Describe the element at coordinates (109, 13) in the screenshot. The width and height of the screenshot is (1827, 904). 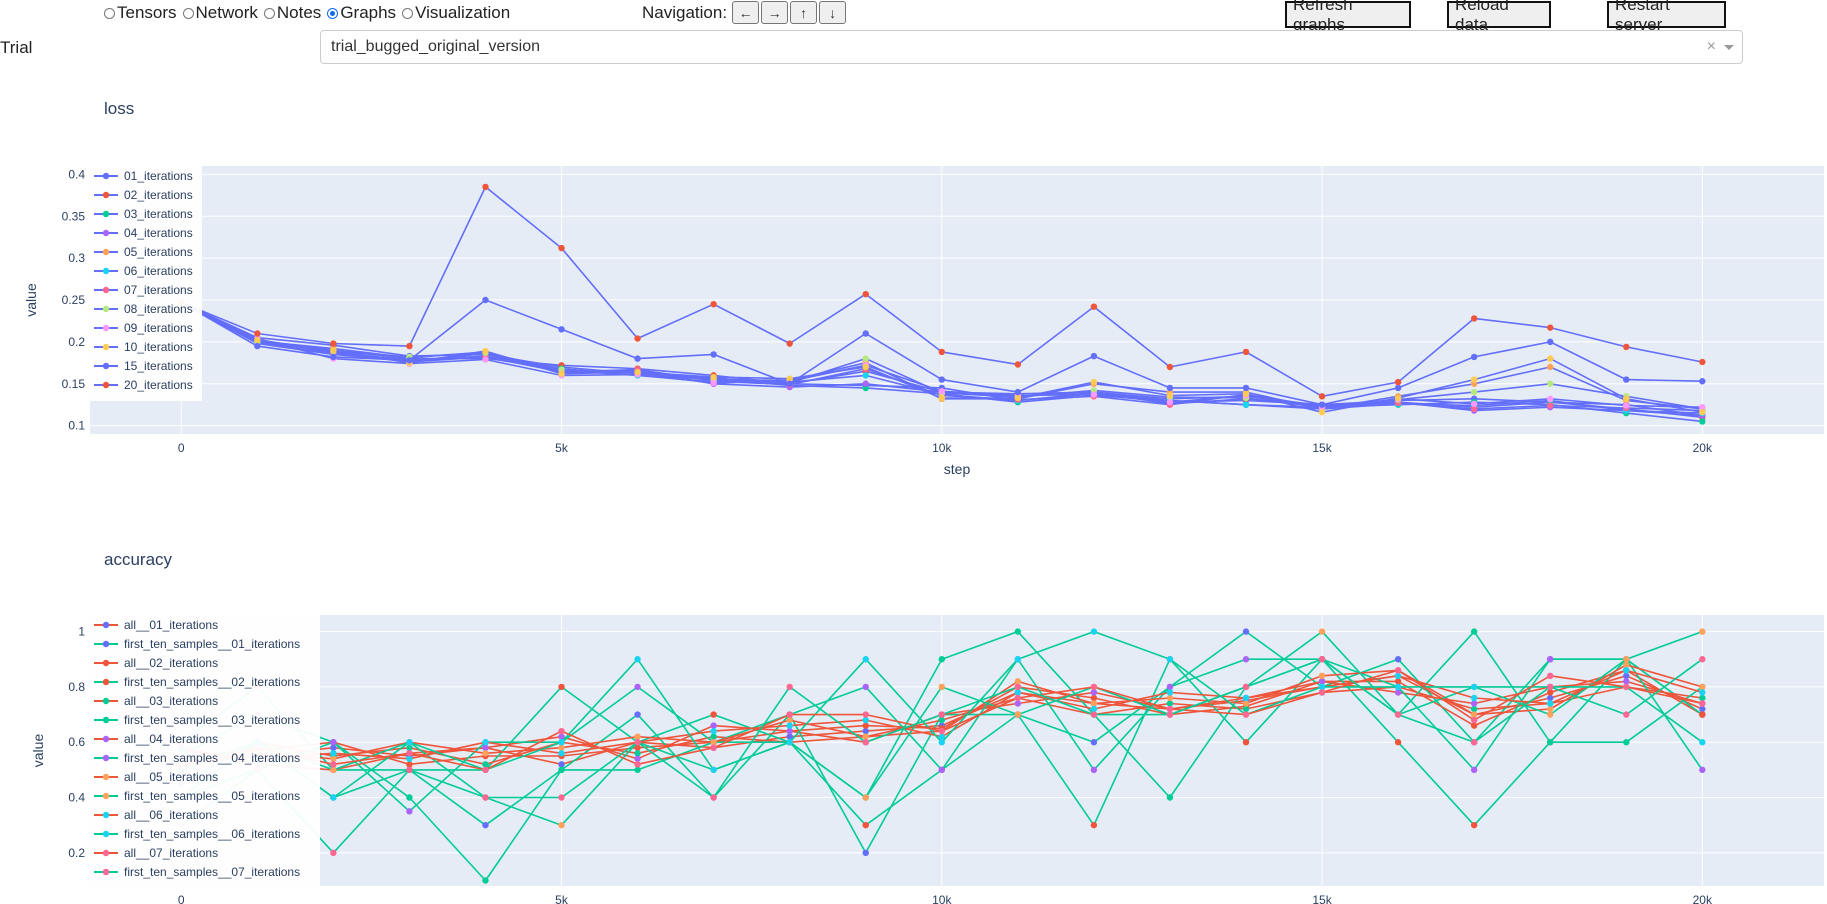
I see `radio-tensors` at that location.